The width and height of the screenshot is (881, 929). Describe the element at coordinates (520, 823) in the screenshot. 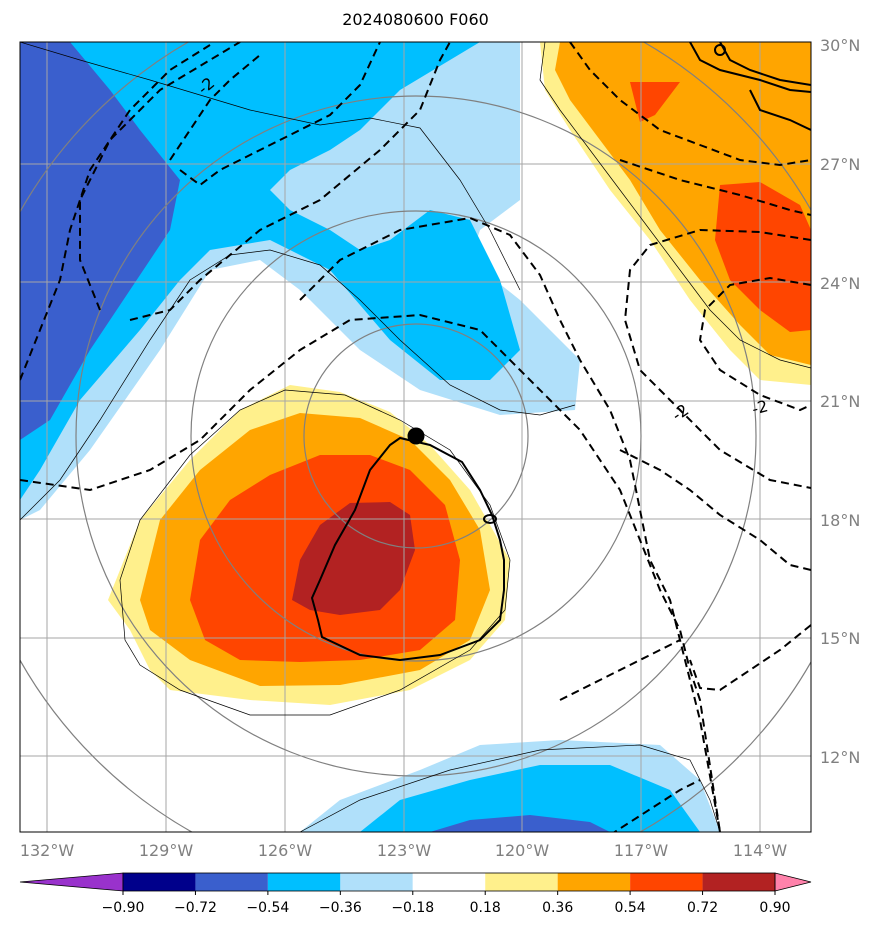

I see `neg-shade-dark-s` at that location.